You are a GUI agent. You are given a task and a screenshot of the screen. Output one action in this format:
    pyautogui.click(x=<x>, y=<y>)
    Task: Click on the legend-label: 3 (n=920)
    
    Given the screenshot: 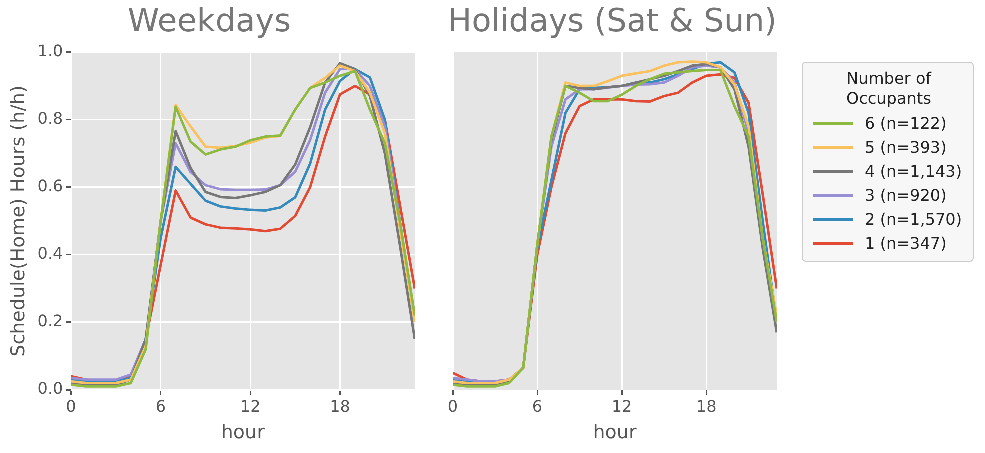 What is the action you would take?
    pyautogui.click(x=906, y=195)
    